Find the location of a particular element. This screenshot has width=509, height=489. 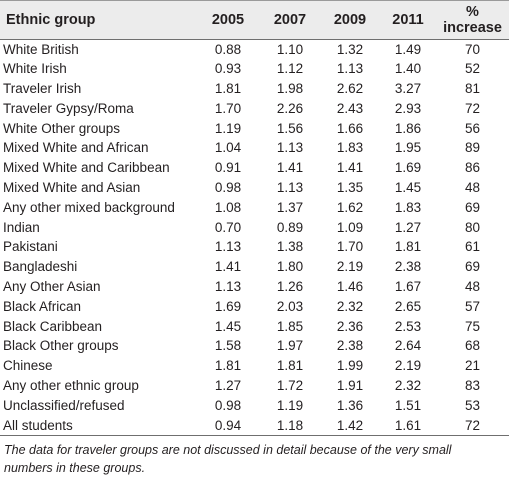

cell-ethnic-group: Any other mixed background is located at coordinates (89, 207).